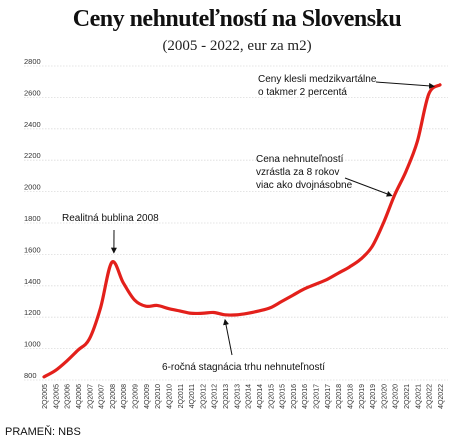 Image resolution: width=474 pixels, height=448 pixels. I want to click on y-tick-label: 2800, so click(32, 61).